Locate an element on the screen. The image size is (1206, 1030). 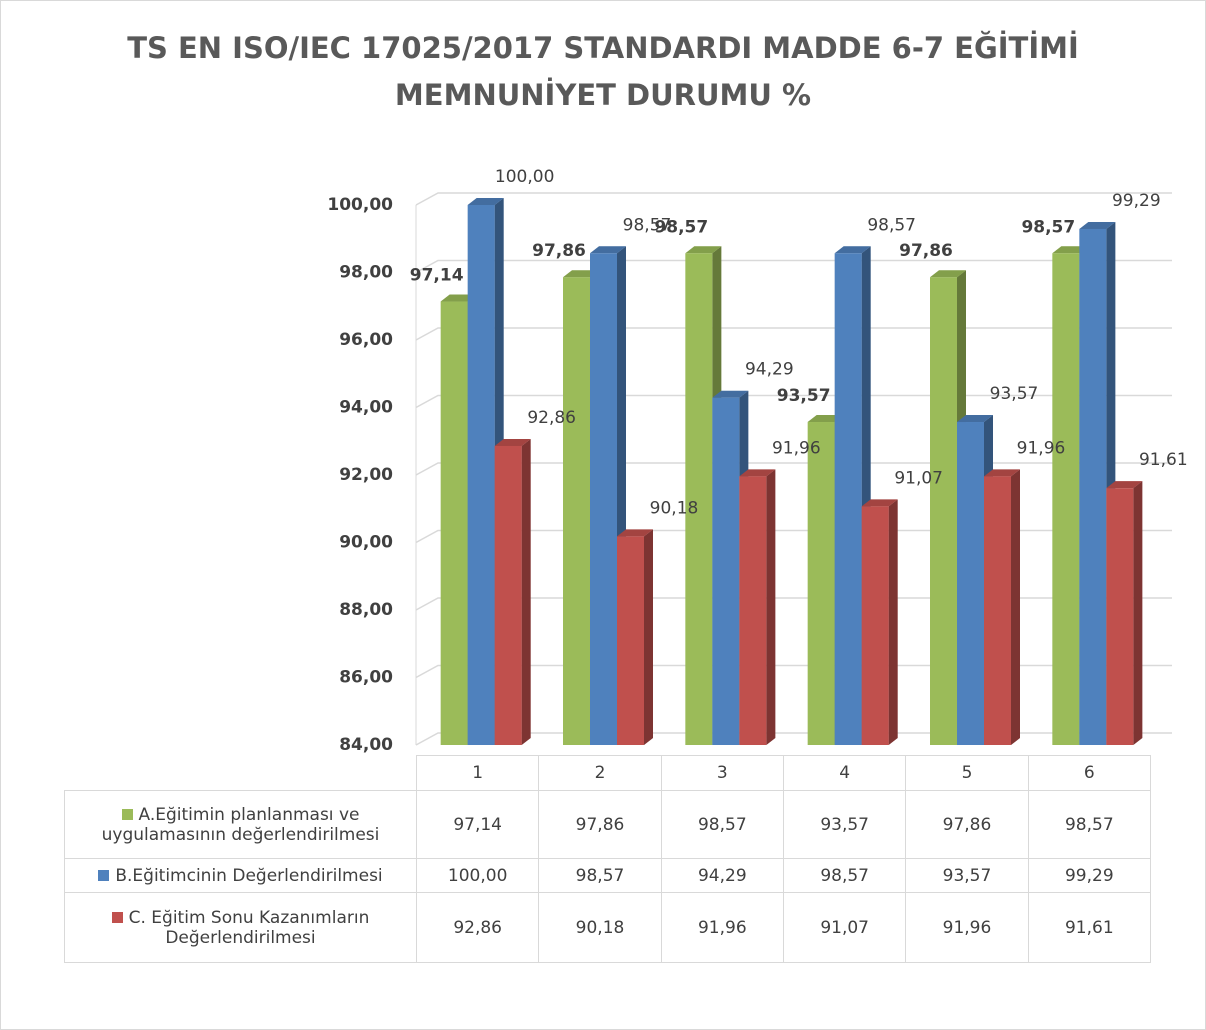
data-label: 100,00 is located at coordinates (524, 177).